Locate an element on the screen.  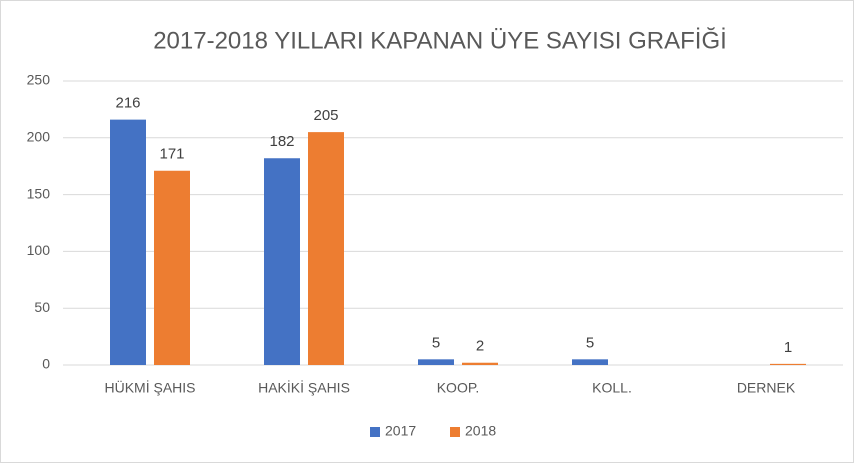
value-label: 171 is located at coordinates (171, 154).